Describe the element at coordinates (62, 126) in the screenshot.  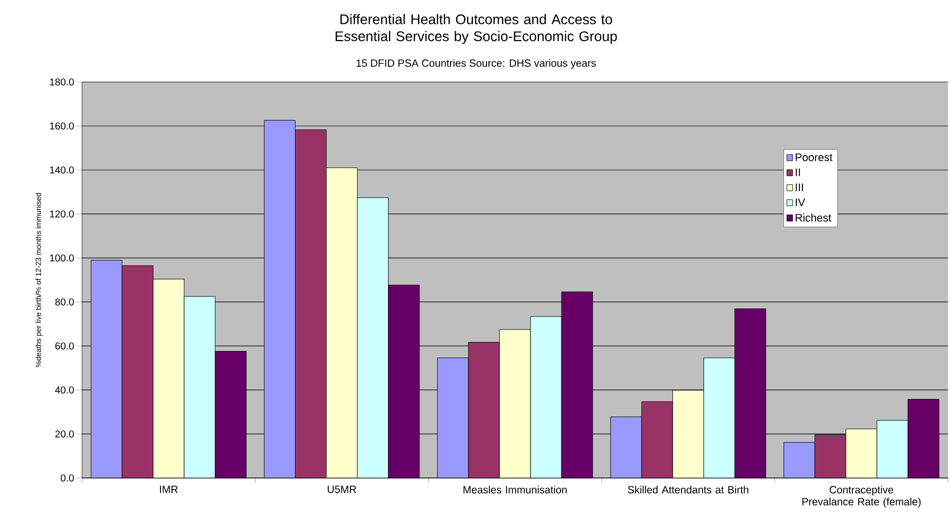
I see `y-tick-label: 160.0` at that location.